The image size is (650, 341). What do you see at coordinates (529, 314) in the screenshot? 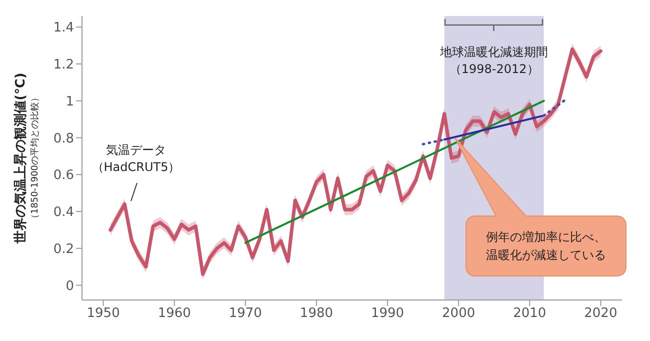
I see `x-tick-label: 2010` at bounding box center [529, 314].